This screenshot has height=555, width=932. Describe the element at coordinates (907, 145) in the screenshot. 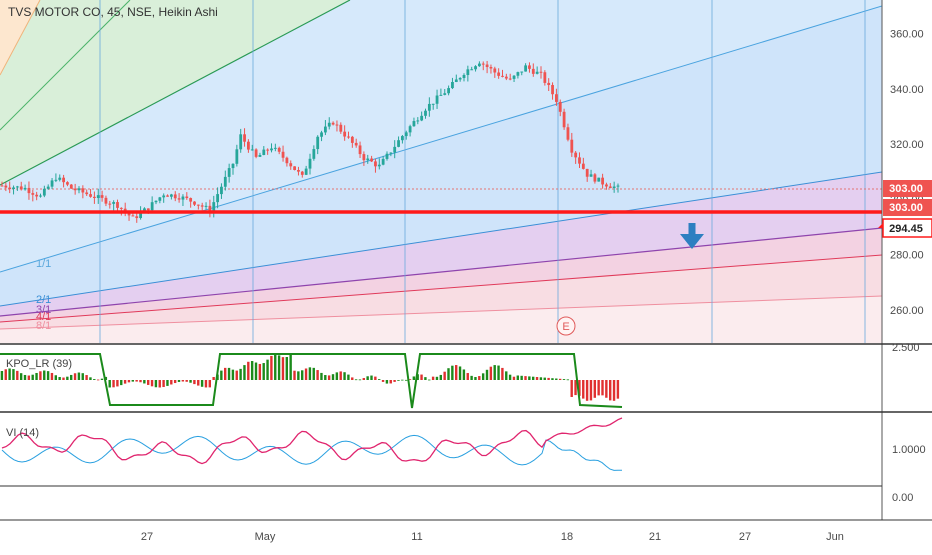

I see `price-tick-label: 320.00` at that location.